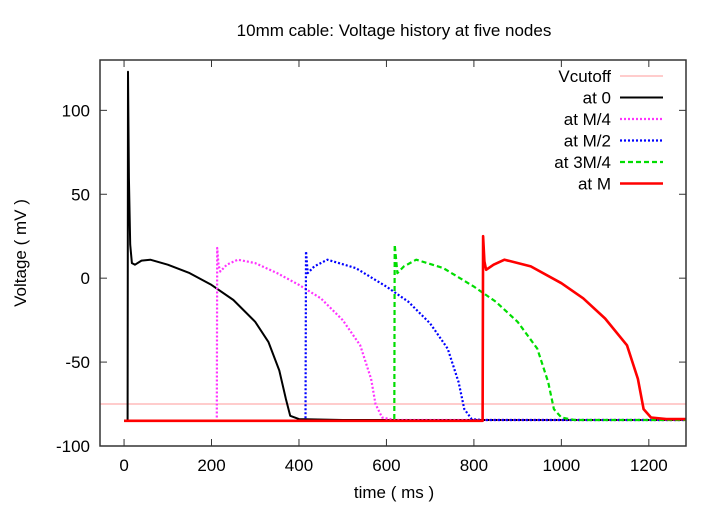 This screenshot has width=720, height=509. What do you see at coordinates (20, 253) in the screenshot?
I see `y-axis-label: Voltage ( mV )` at bounding box center [20, 253].